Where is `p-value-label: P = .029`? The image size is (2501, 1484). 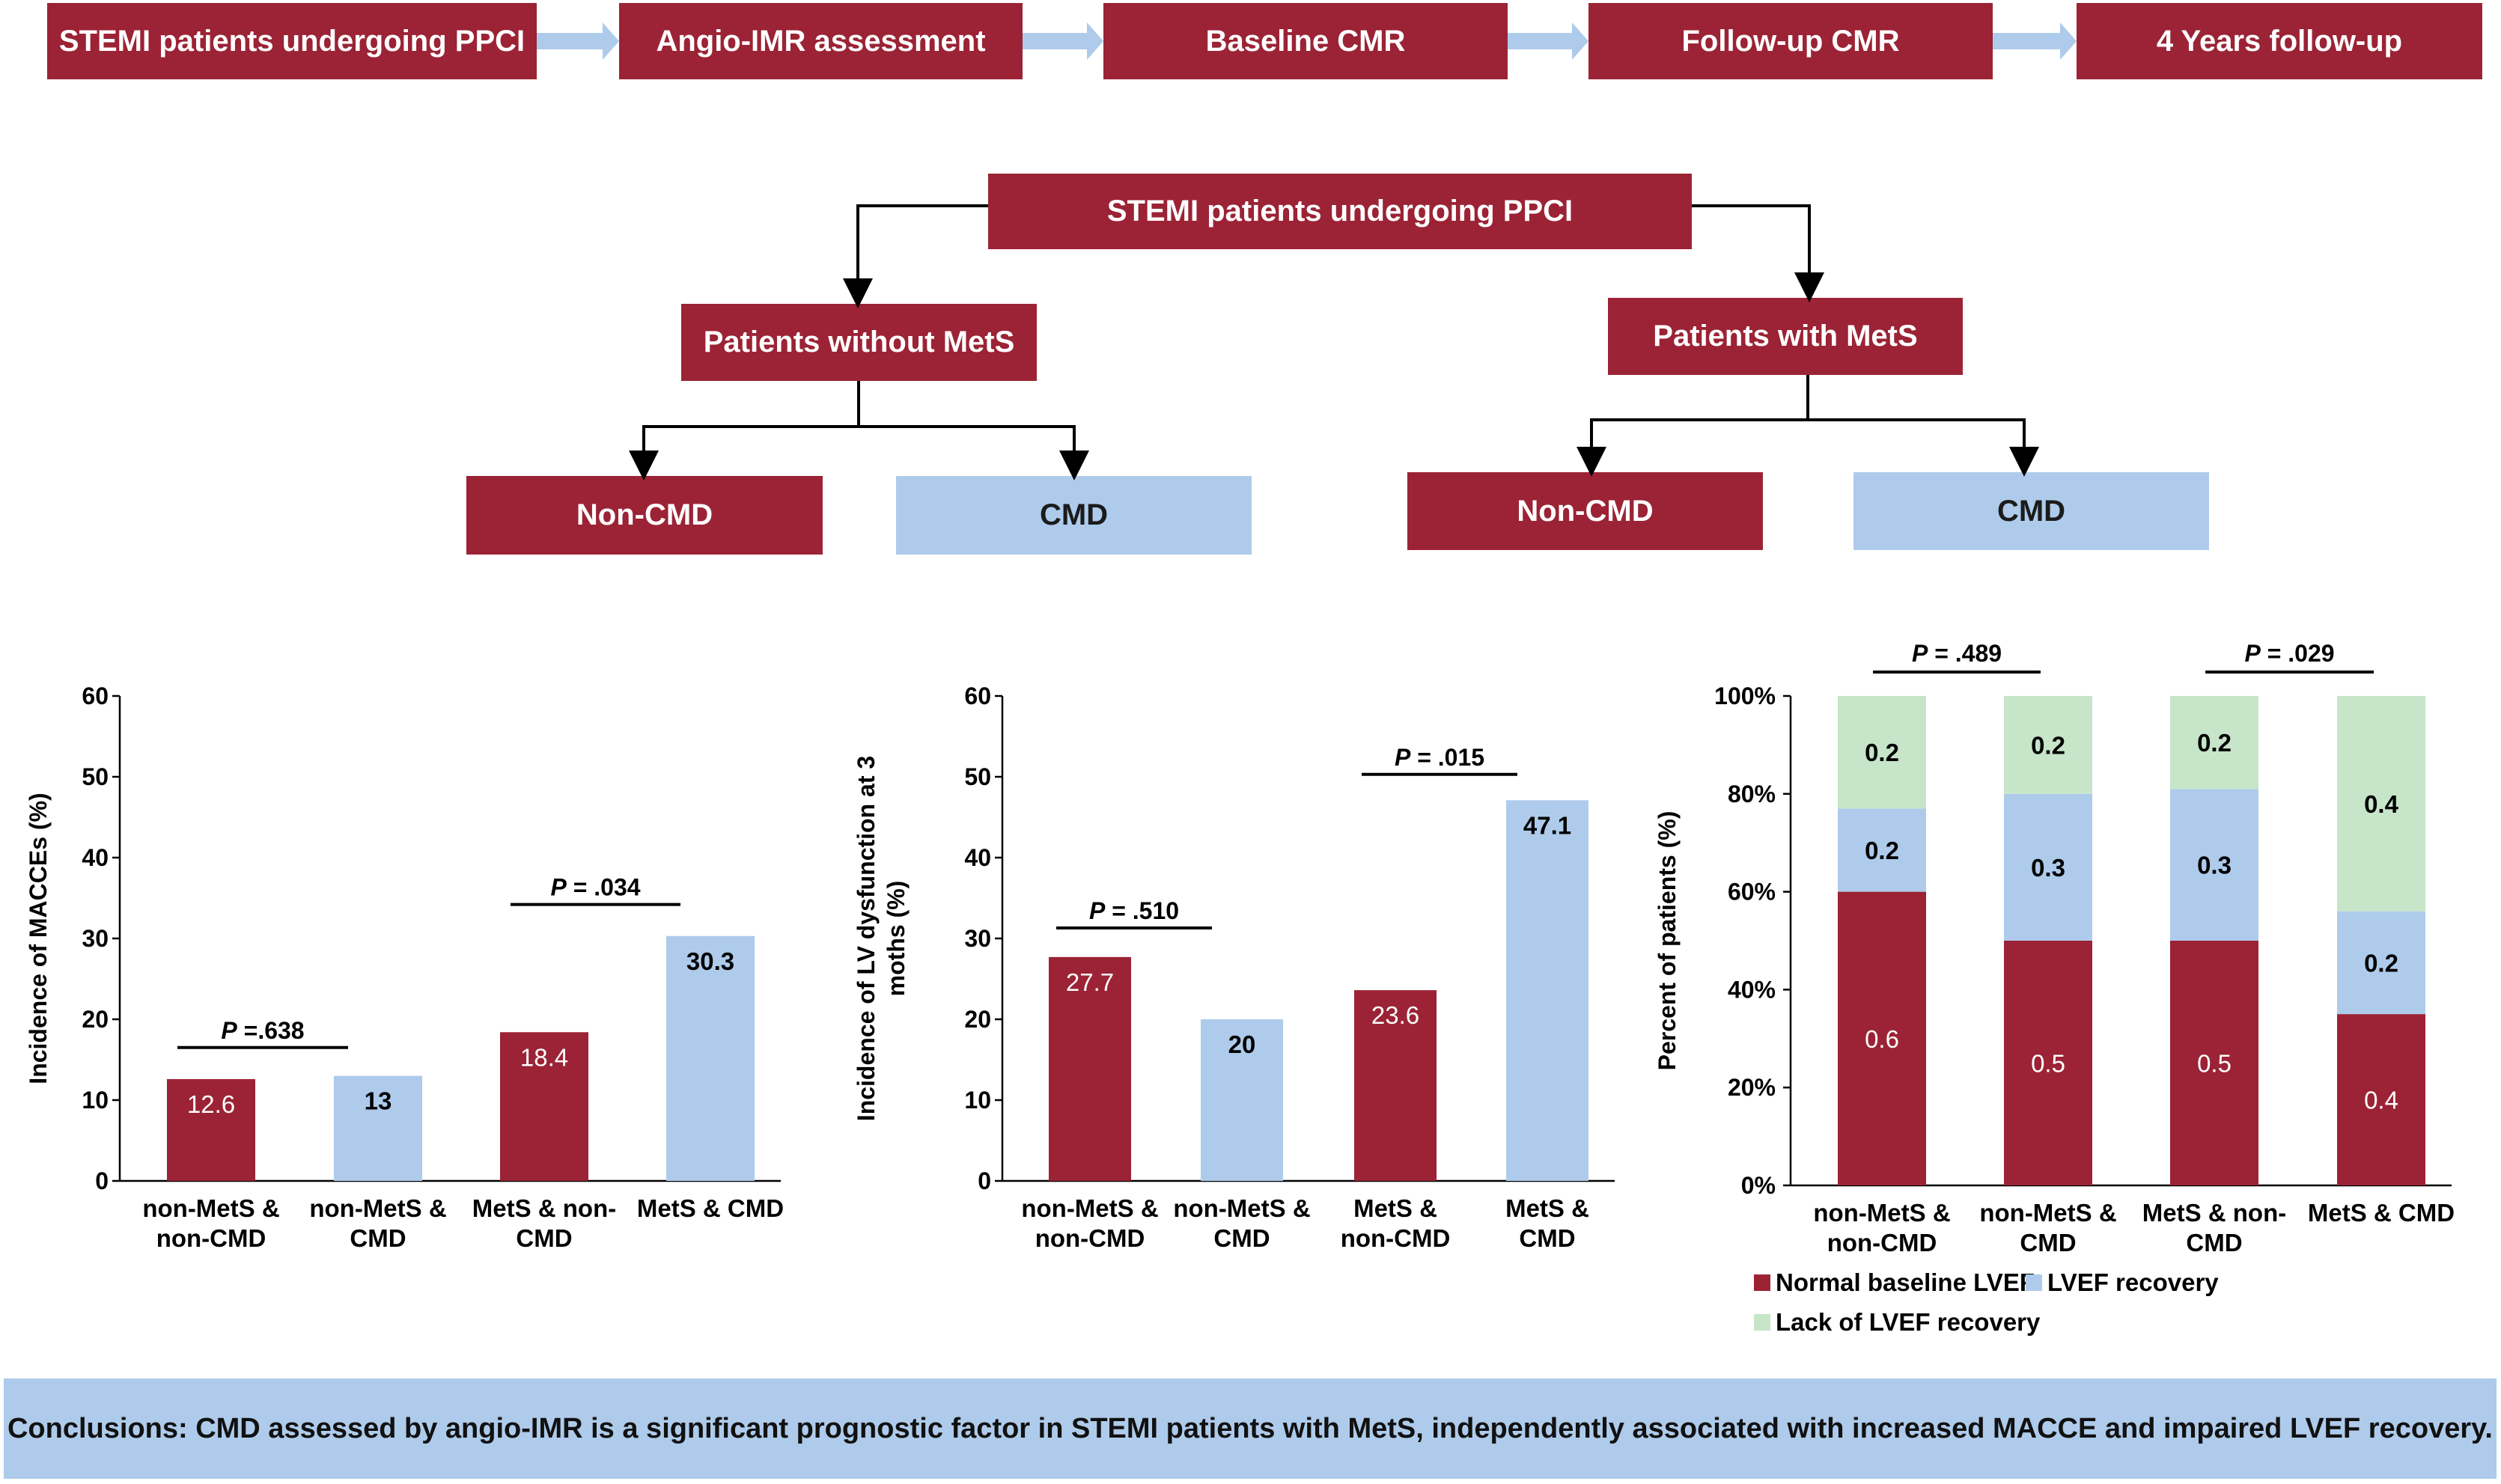 p-value-label: P = .029 is located at coordinates (2289, 653).